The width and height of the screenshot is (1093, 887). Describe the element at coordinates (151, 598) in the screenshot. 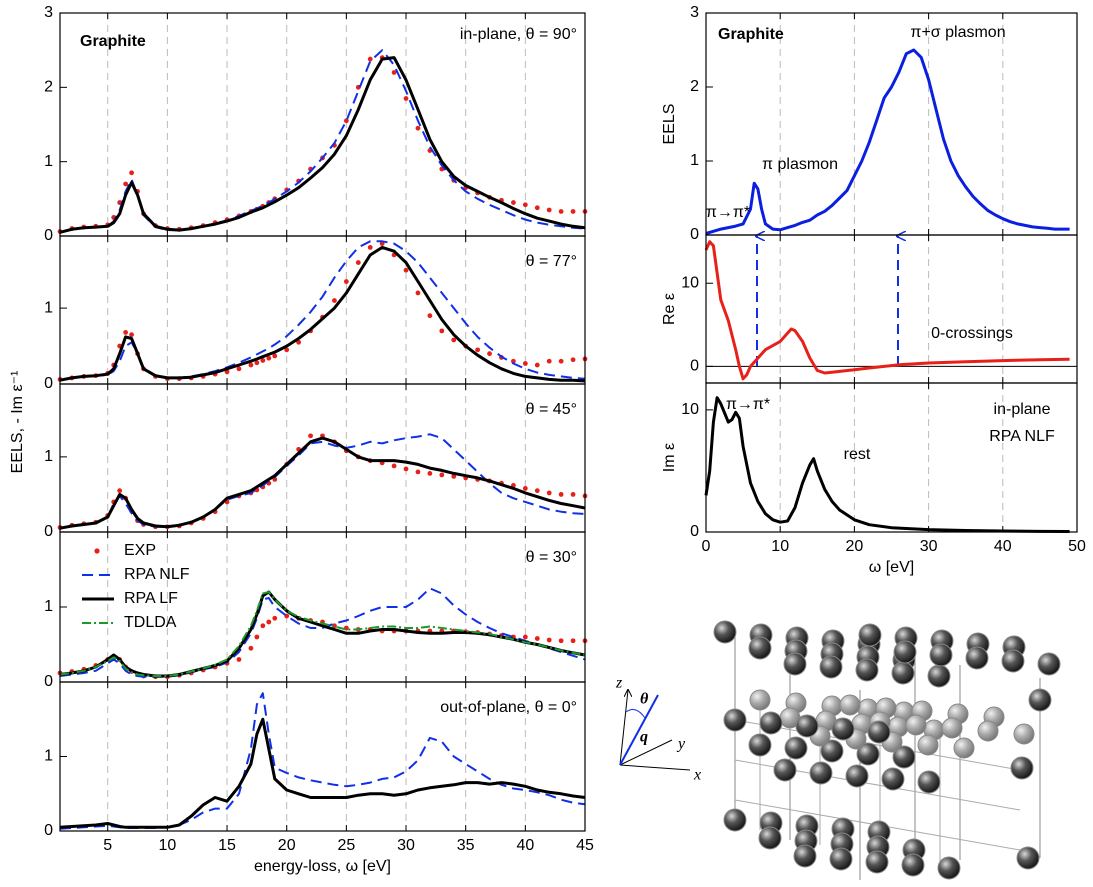

I see `legend-label: RPA LF` at that location.